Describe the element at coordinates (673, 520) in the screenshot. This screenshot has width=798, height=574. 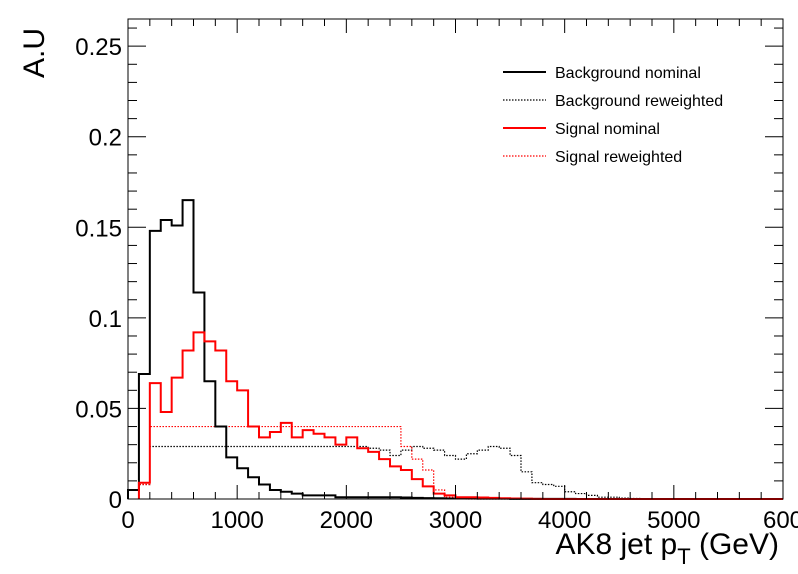
I see `x-tick-label: 5000` at that location.